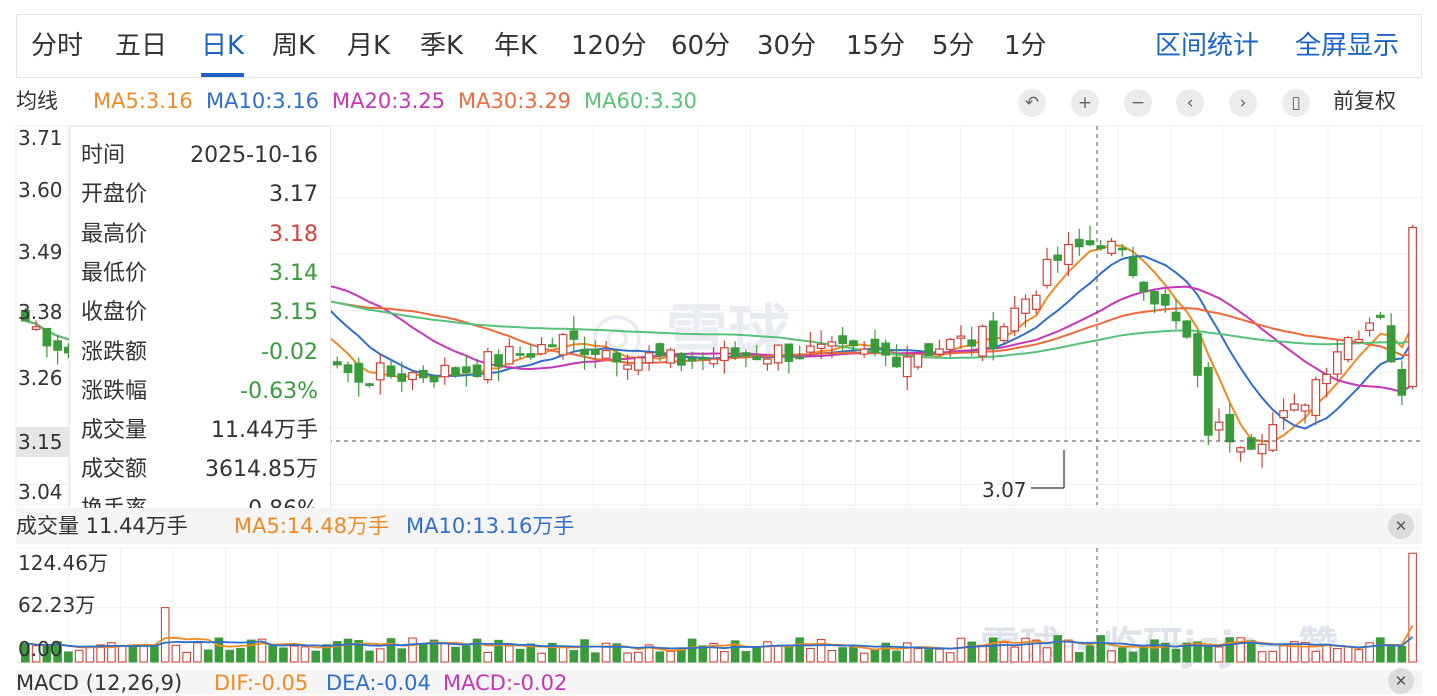 The width and height of the screenshot is (1437, 696). Describe the element at coordinates (1401, 681) in the screenshot. I see `close-macd-icon: ✕` at that location.